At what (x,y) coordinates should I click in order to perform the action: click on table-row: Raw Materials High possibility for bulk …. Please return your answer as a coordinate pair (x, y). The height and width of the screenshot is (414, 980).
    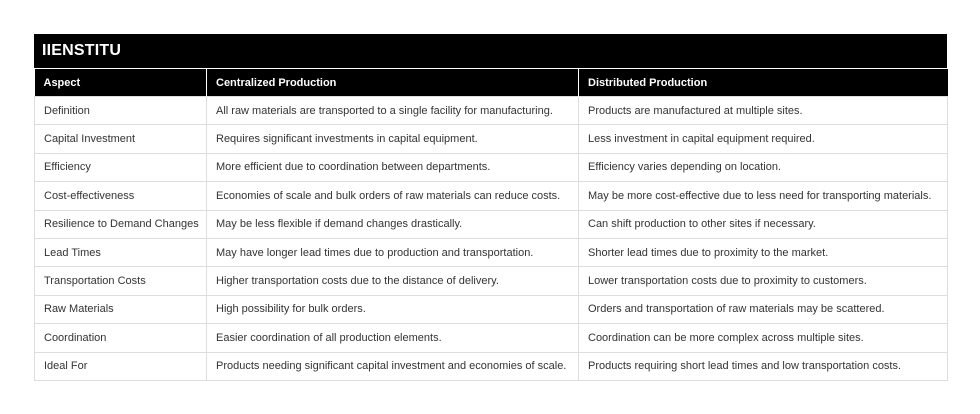
    Looking at the image, I should click on (491, 309).